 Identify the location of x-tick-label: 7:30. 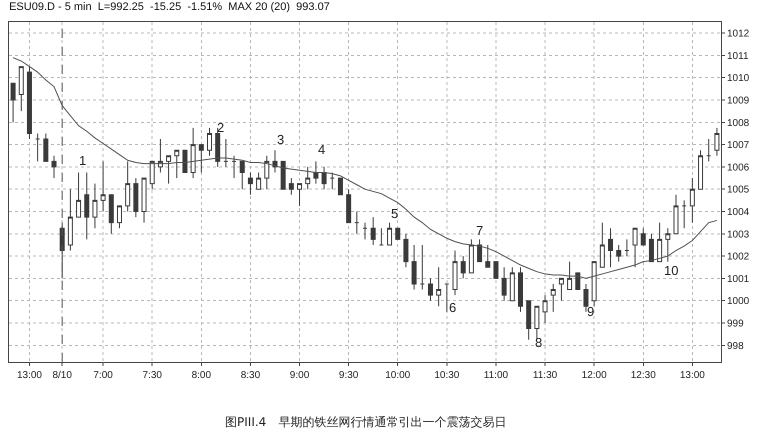
(152, 375).